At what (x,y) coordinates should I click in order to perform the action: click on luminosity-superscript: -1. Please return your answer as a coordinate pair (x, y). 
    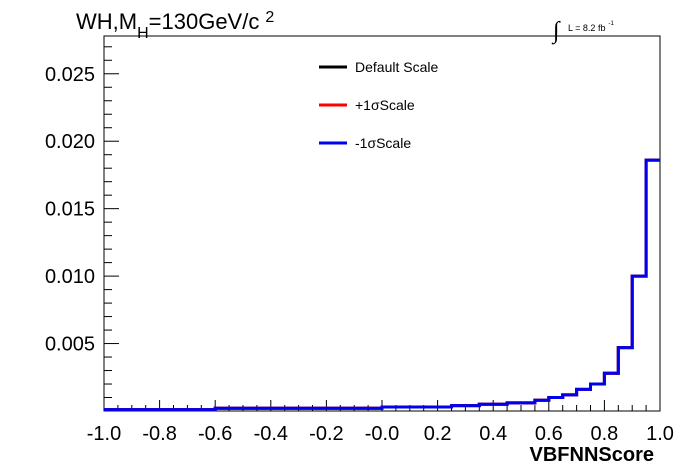
    Looking at the image, I should click on (611, 24).